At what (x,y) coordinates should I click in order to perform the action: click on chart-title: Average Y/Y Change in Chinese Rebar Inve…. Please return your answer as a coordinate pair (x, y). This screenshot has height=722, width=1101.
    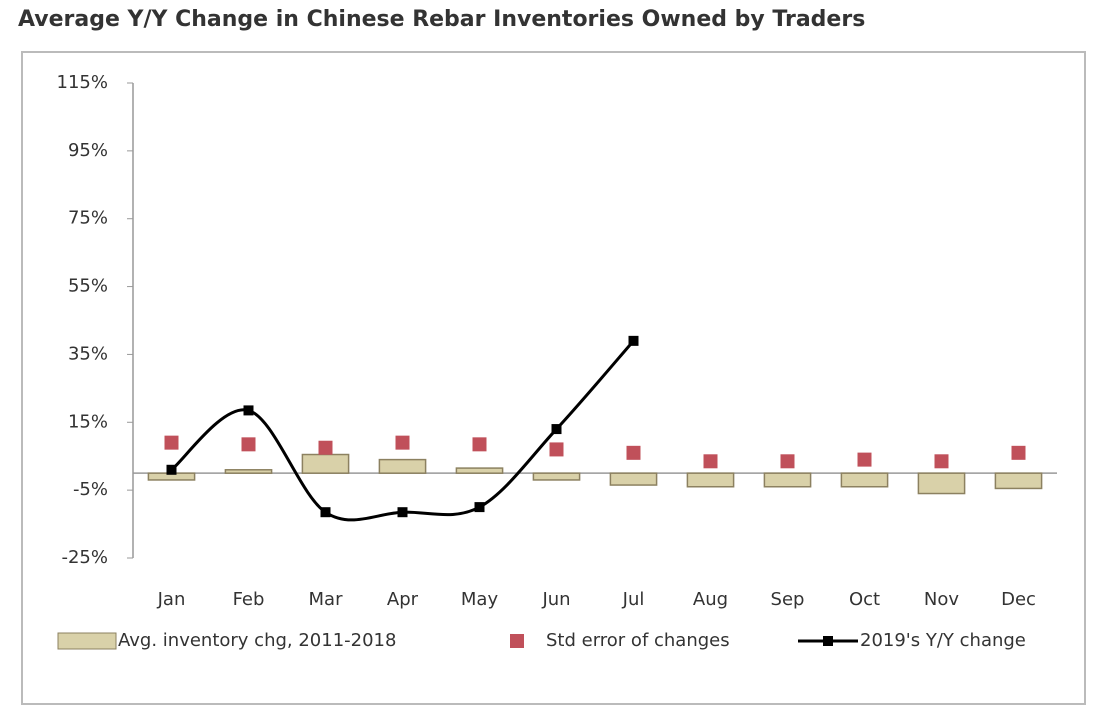
    Looking at the image, I should click on (441, 19).